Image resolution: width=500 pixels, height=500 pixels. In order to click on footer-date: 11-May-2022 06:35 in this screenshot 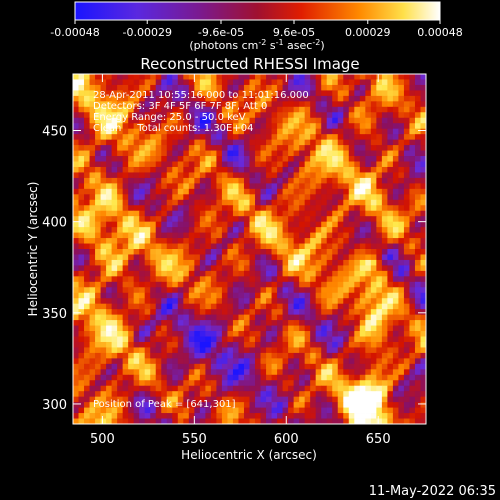, I will do `click(432, 491)`.